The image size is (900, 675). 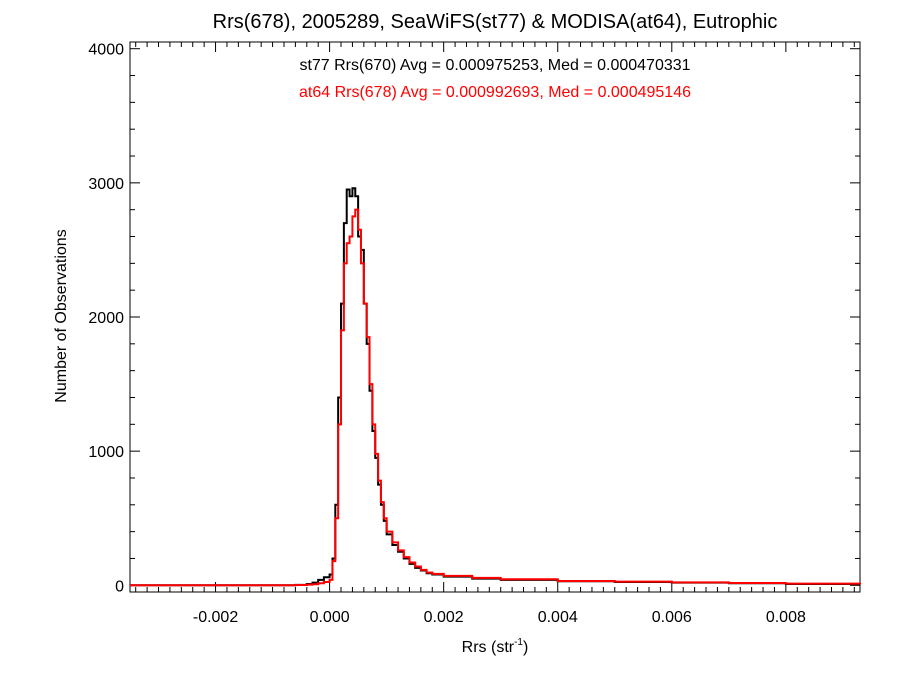 What do you see at coordinates (330, 617) in the screenshot?
I see `x-tick-label: 0.000` at bounding box center [330, 617].